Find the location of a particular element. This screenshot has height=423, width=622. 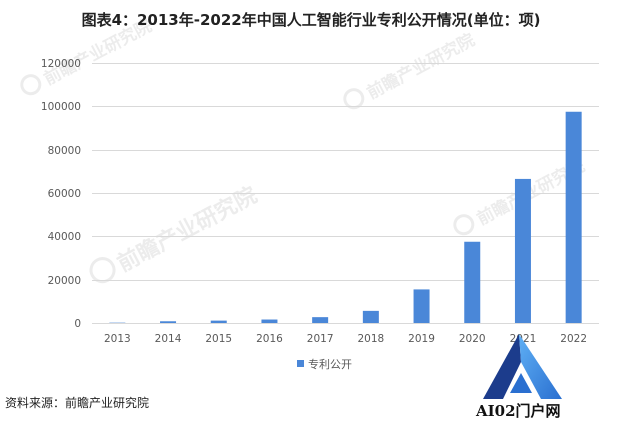

y-tick-label: 100000 is located at coordinates (61, 107).